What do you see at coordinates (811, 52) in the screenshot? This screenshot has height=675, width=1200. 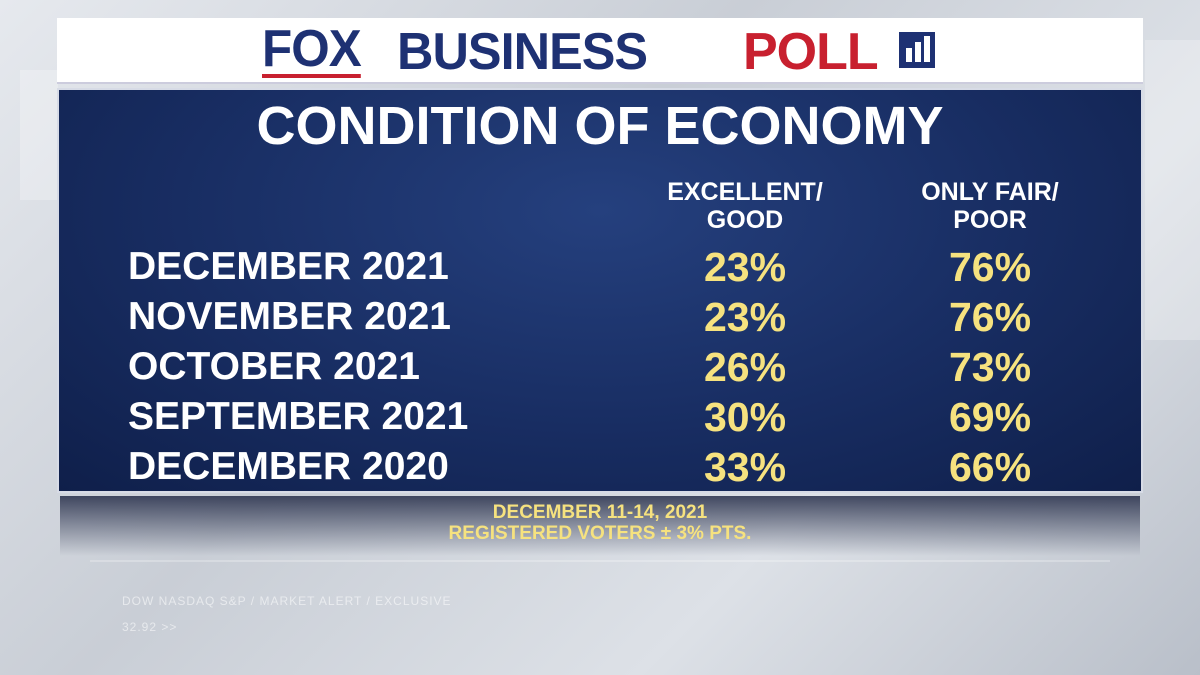 I see `logo-poll: POLL` at bounding box center [811, 52].